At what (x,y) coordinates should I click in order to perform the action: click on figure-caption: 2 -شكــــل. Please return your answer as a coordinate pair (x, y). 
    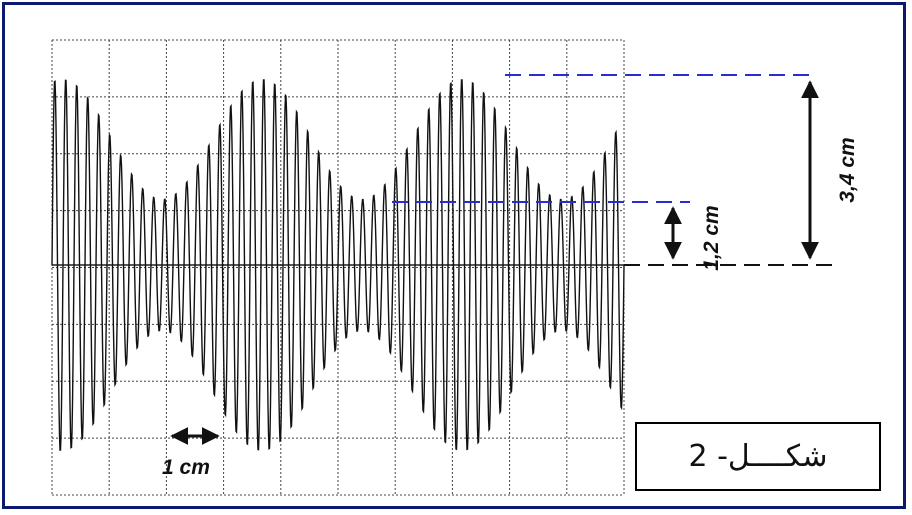
    Looking at the image, I should click on (758, 456).